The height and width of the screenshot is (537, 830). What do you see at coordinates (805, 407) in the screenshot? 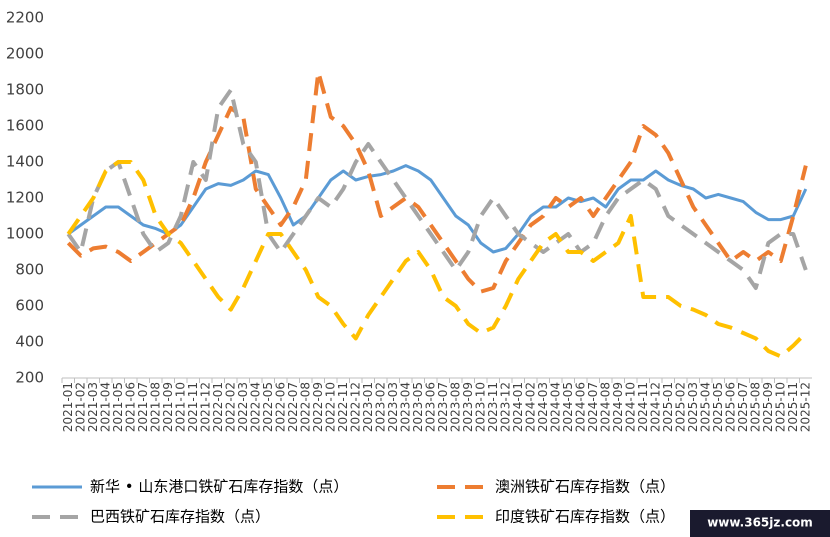
I see `x-tick-label: 2025-12` at bounding box center [805, 407].